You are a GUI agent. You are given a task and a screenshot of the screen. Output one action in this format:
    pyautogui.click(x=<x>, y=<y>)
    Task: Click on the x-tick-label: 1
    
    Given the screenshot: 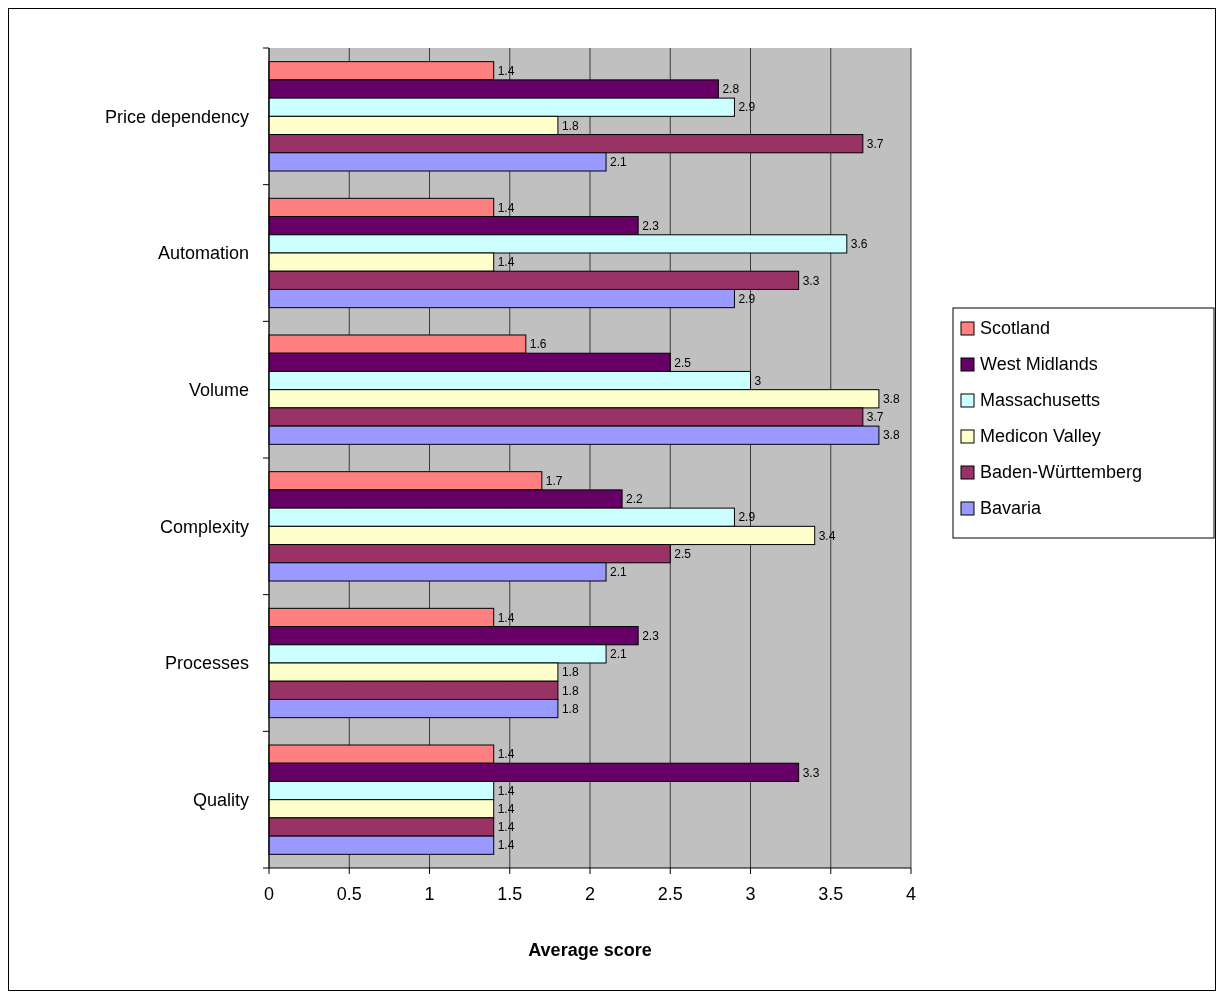 What is the action you would take?
    pyautogui.click(x=429, y=894)
    